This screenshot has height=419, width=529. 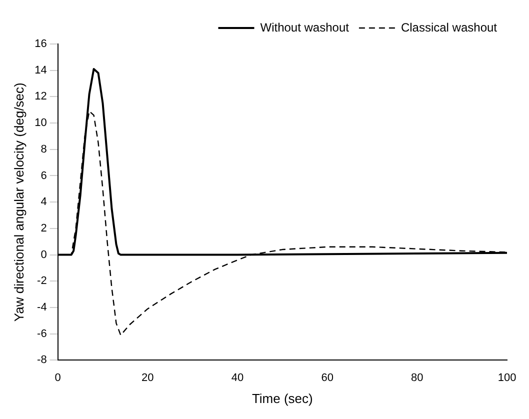 What do you see at coordinates (18, 202) in the screenshot?
I see `y-axis-title: Yaw directional angular velocity (deg/sec)` at bounding box center [18, 202].